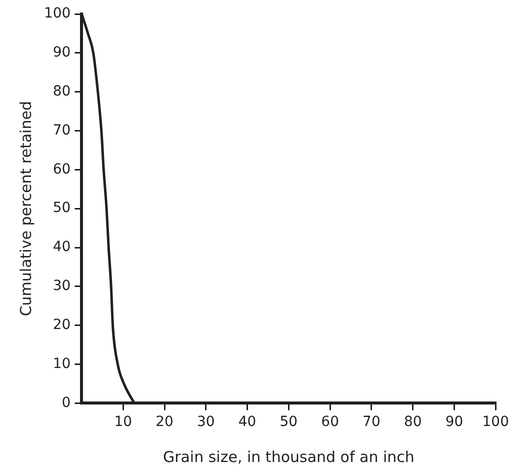  I want to click on x-tick-label: 80, so click(413, 422).